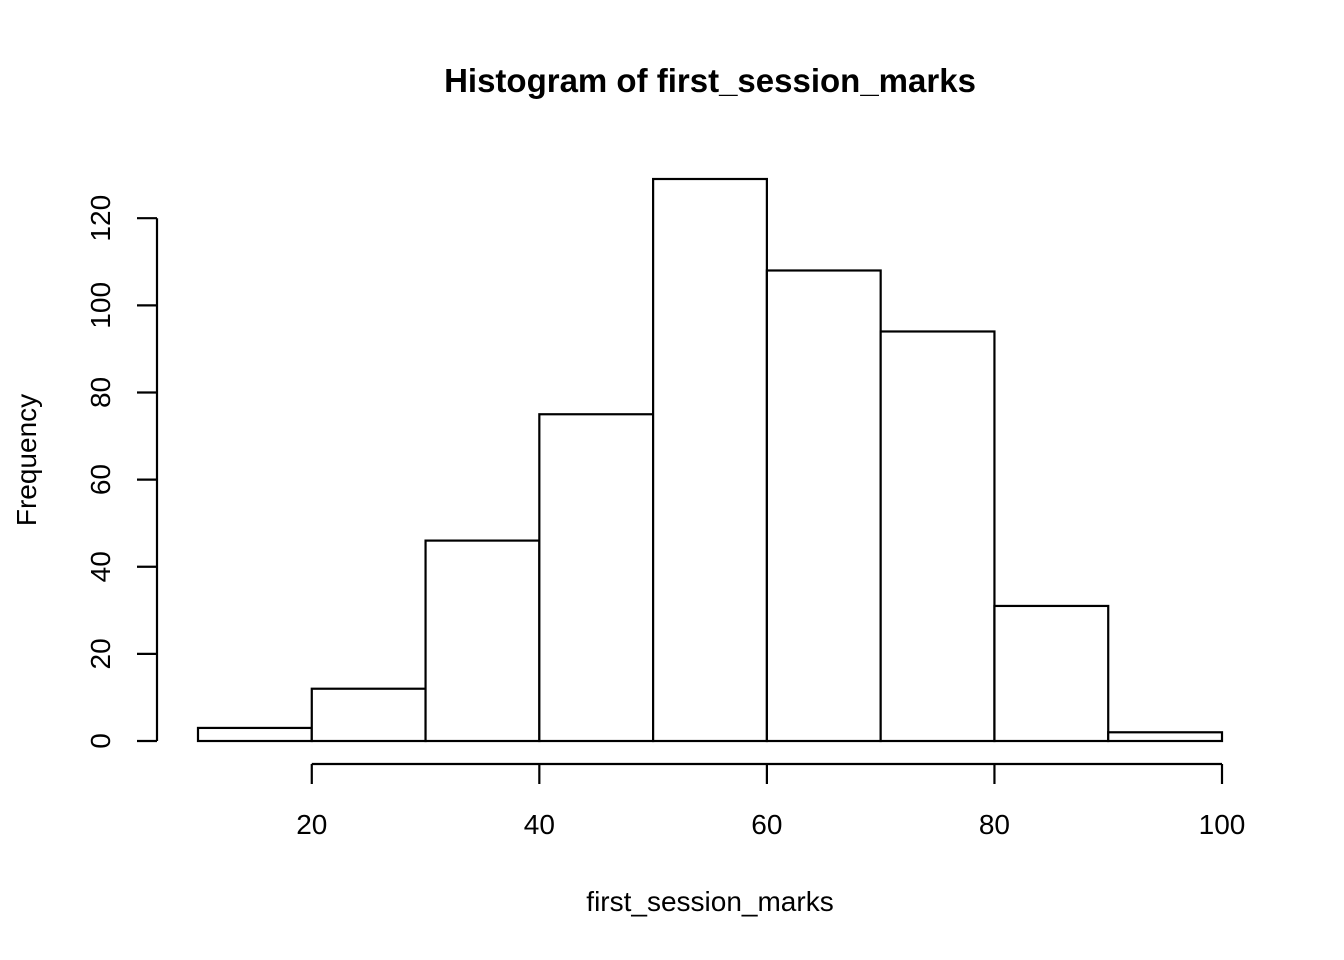 This screenshot has height=960, width=1344. I want to click on x-tick-label: 100, so click(1222, 824).